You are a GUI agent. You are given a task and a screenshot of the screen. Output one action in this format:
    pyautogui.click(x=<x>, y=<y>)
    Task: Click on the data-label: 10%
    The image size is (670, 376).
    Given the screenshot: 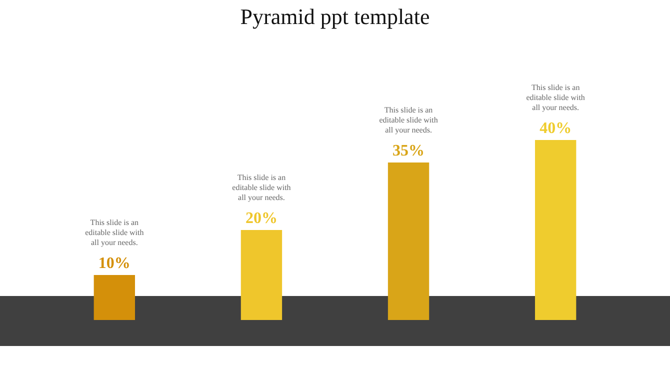 What is the action you would take?
    pyautogui.click(x=114, y=263)
    